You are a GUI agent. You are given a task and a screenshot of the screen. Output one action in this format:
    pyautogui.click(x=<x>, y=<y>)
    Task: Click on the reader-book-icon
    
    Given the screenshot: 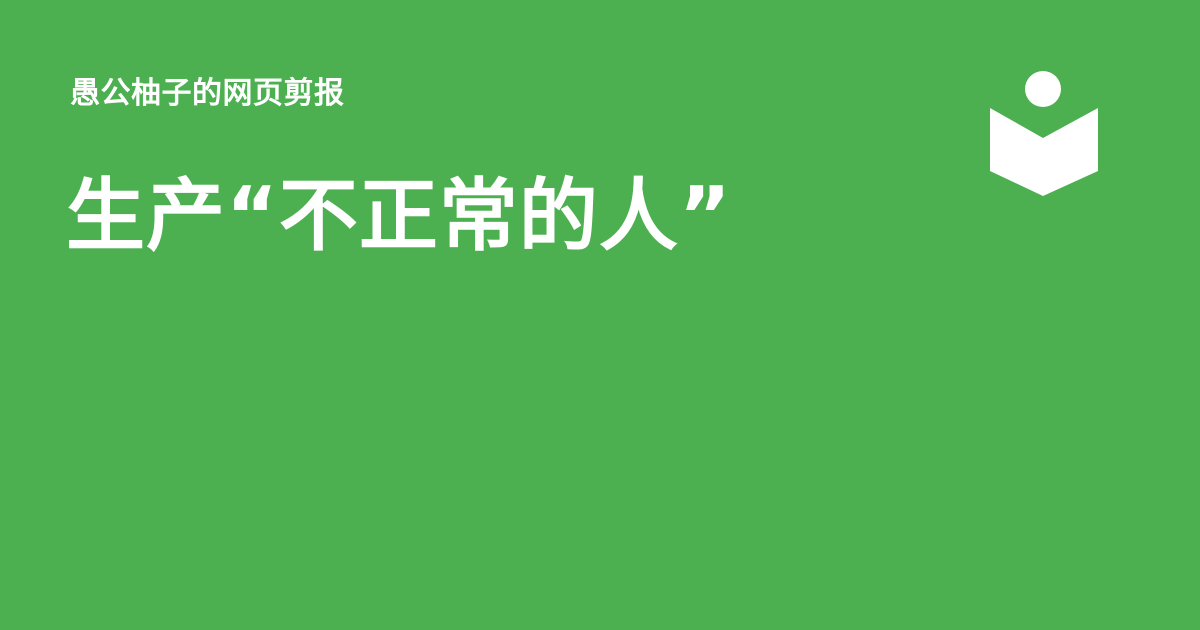 What is the action you would take?
    pyautogui.click(x=1044, y=135)
    